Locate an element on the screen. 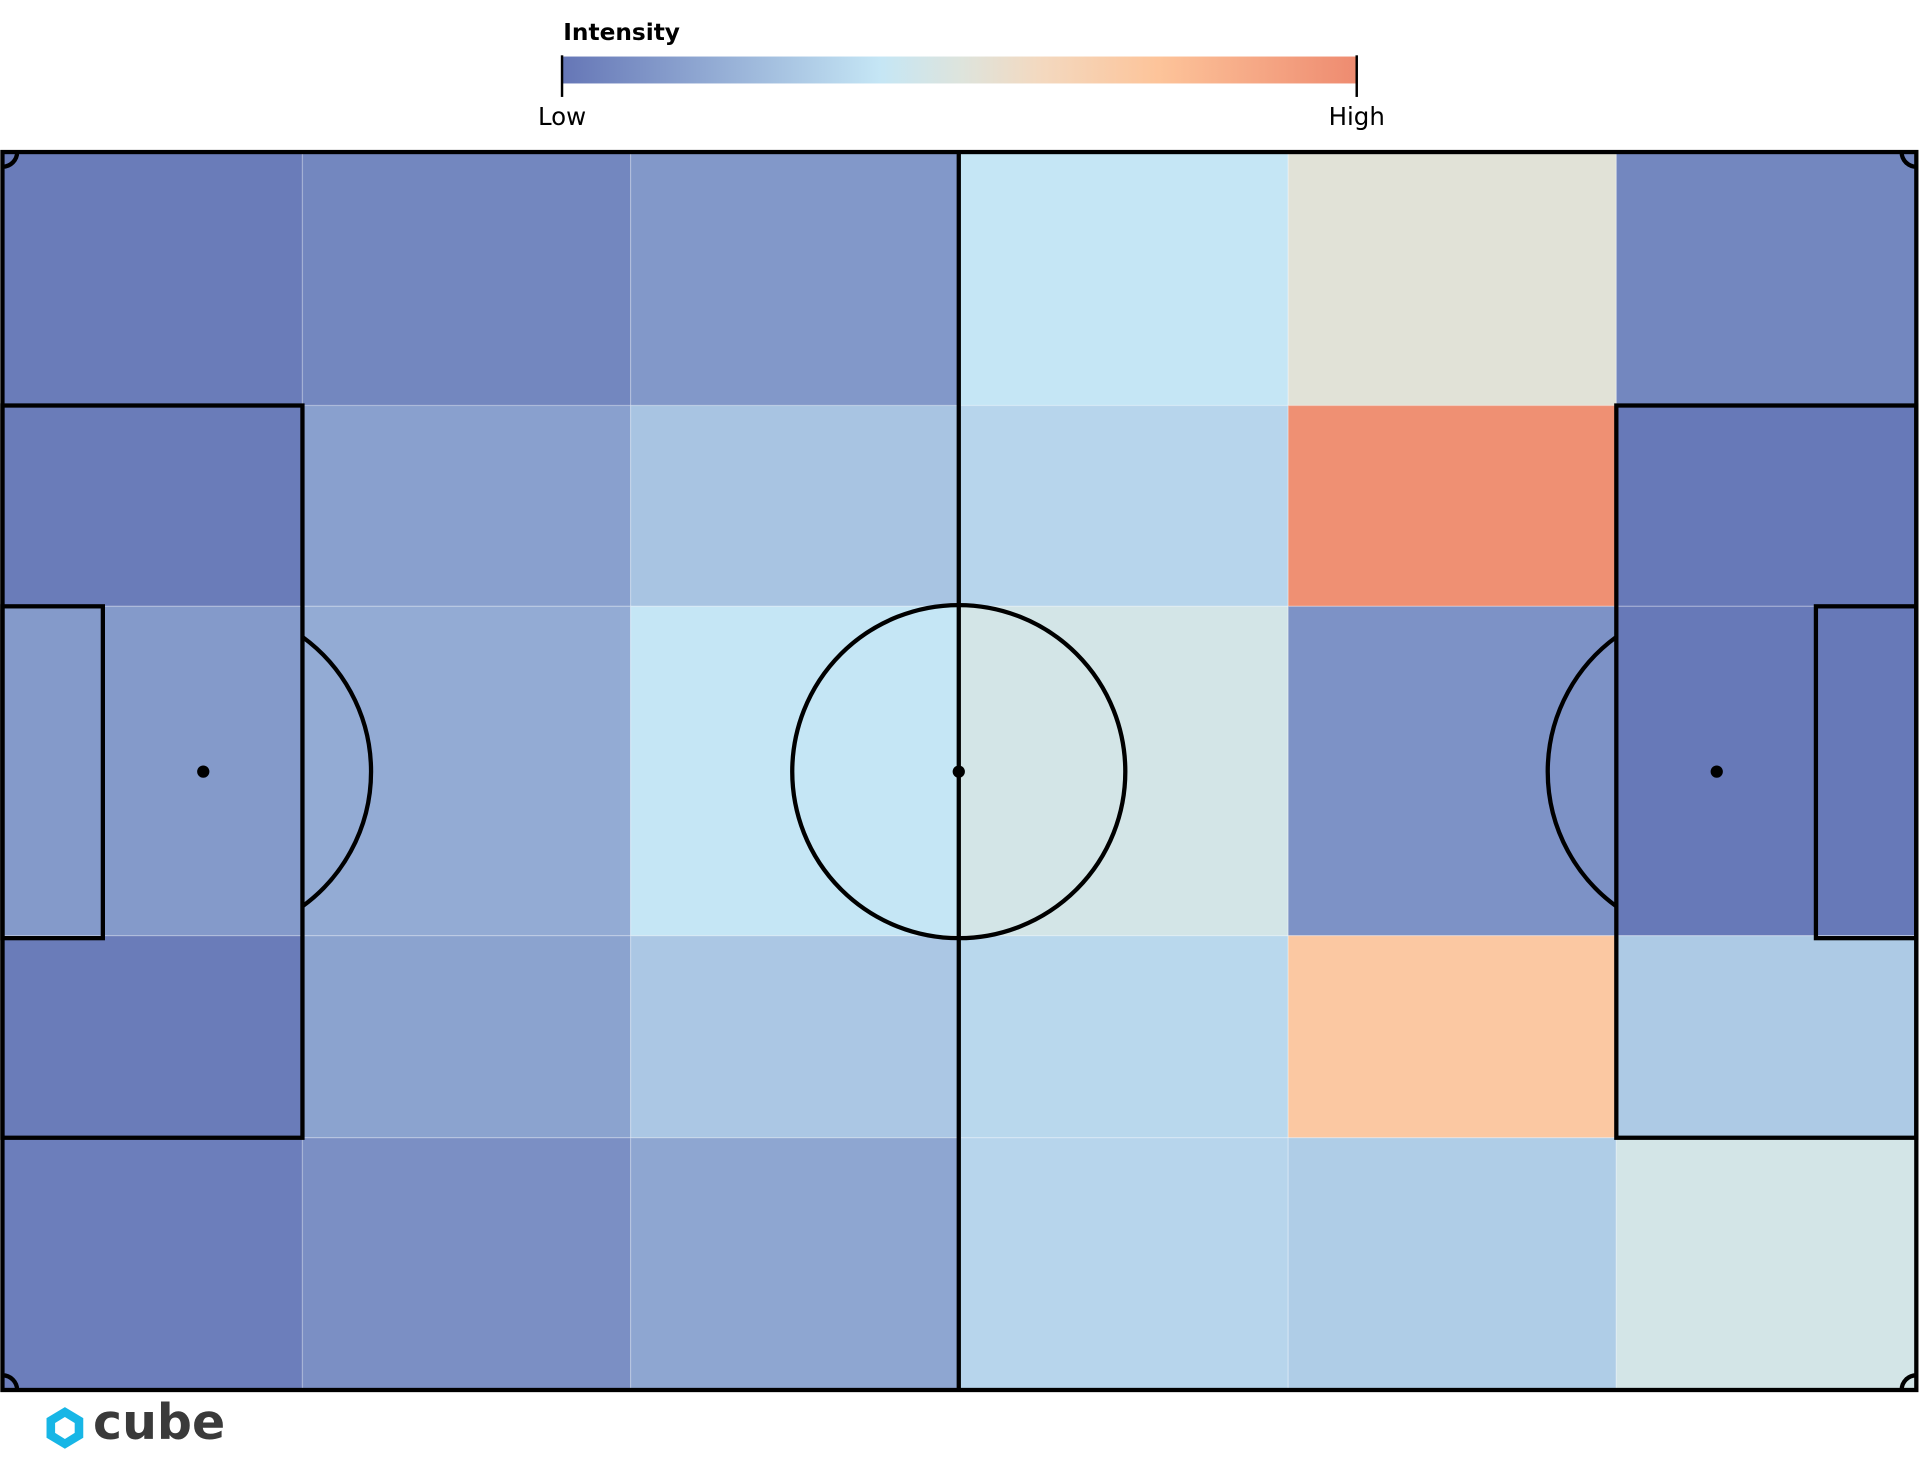 This screenshot has width=1920, height=1460. colorbar-tick-label: High is located at coordinates (1357, 116).